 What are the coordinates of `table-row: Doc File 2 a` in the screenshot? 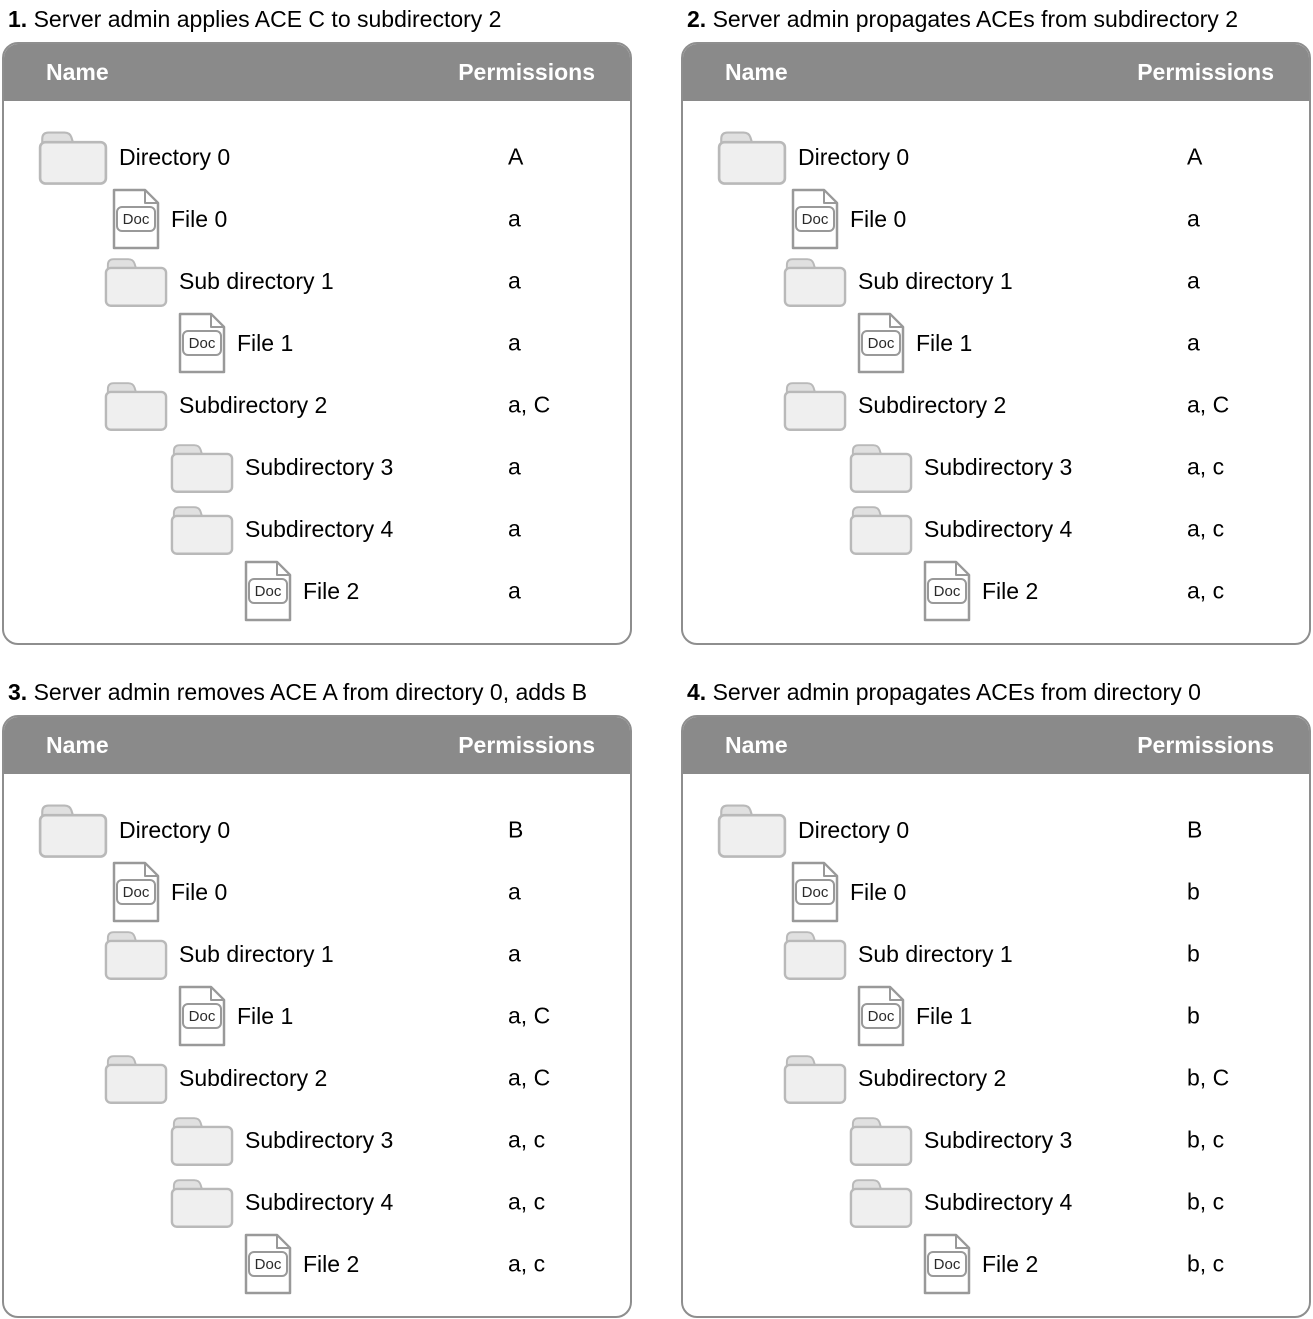 It's located at (317, 591).